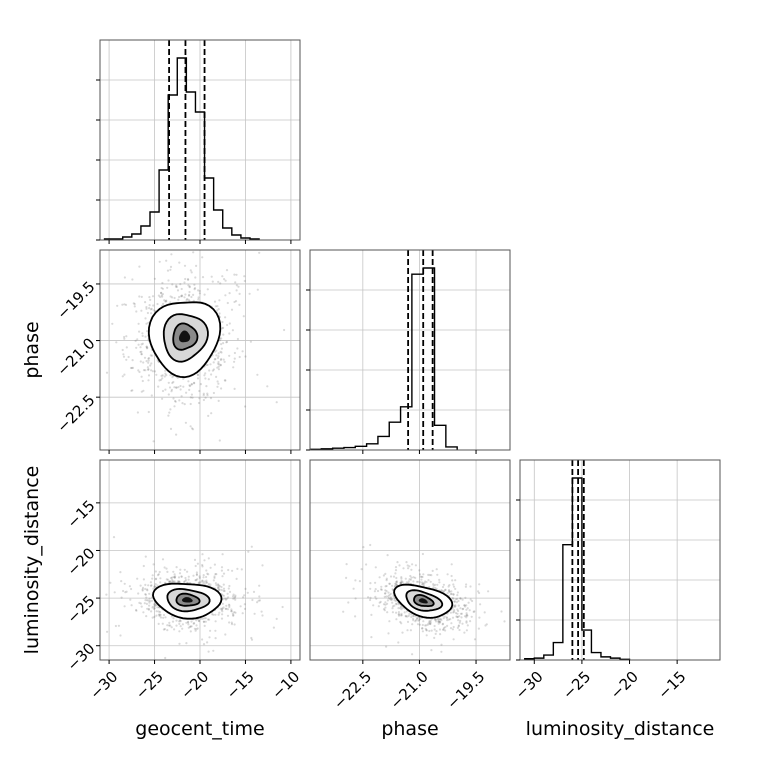 Image resolution: width=760 pixels, height=760 pixels. What do you see at coordinates (75, 413) in the screenshot?
I see `y-tick-label: −22.5` at bounding box center [75, 413].